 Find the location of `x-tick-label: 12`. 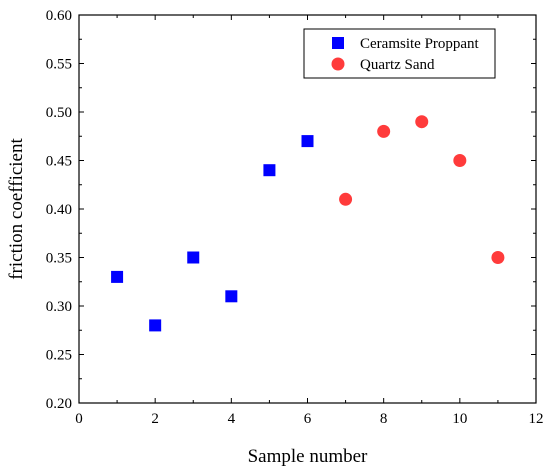

x-tick-label: 12 is located at coordinates (536, 419).